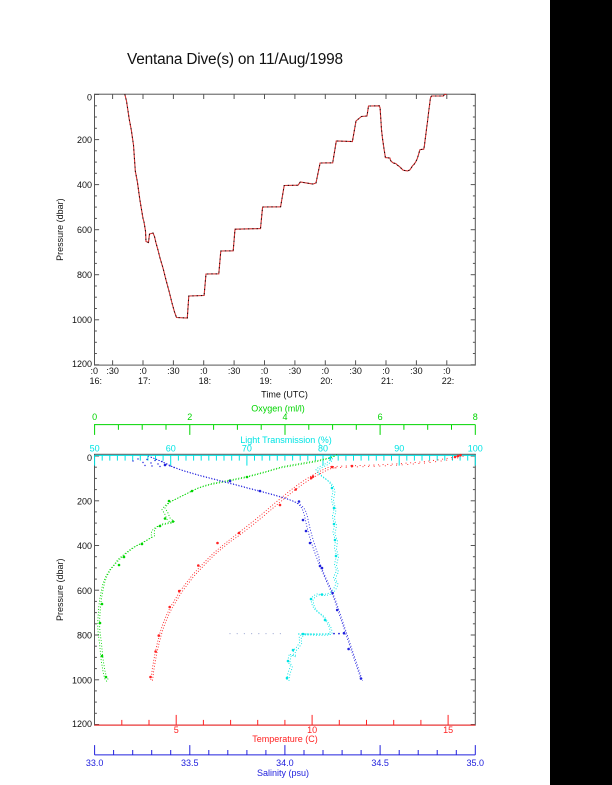 This screenshot has width=612, height=785. What do you see at coordinates (190, 763) in the screenshot?
I see `svg-text: 33.5` at bounding box center [190, 763].